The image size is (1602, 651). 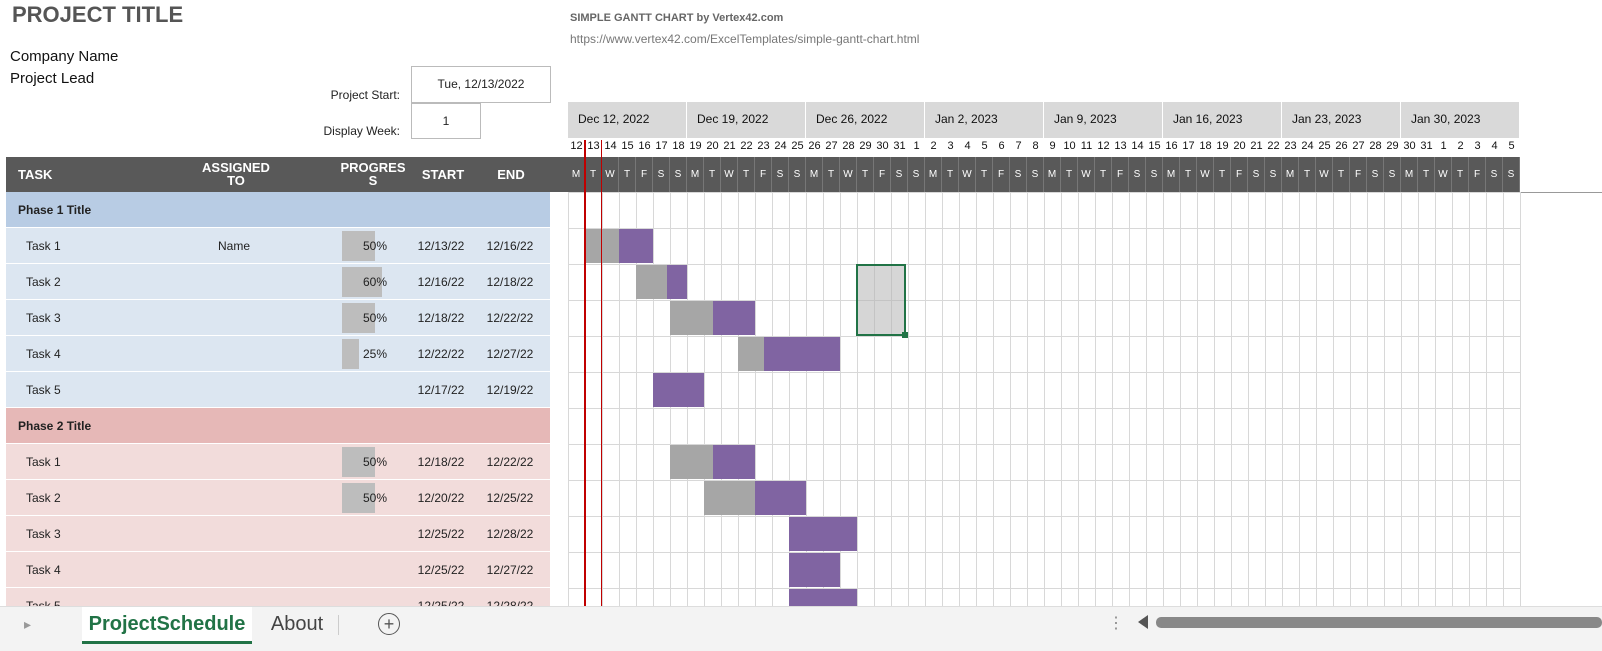 I want to click on task-row: Task 5 12/17/22 12/19/22, so click(x=278, y=390).